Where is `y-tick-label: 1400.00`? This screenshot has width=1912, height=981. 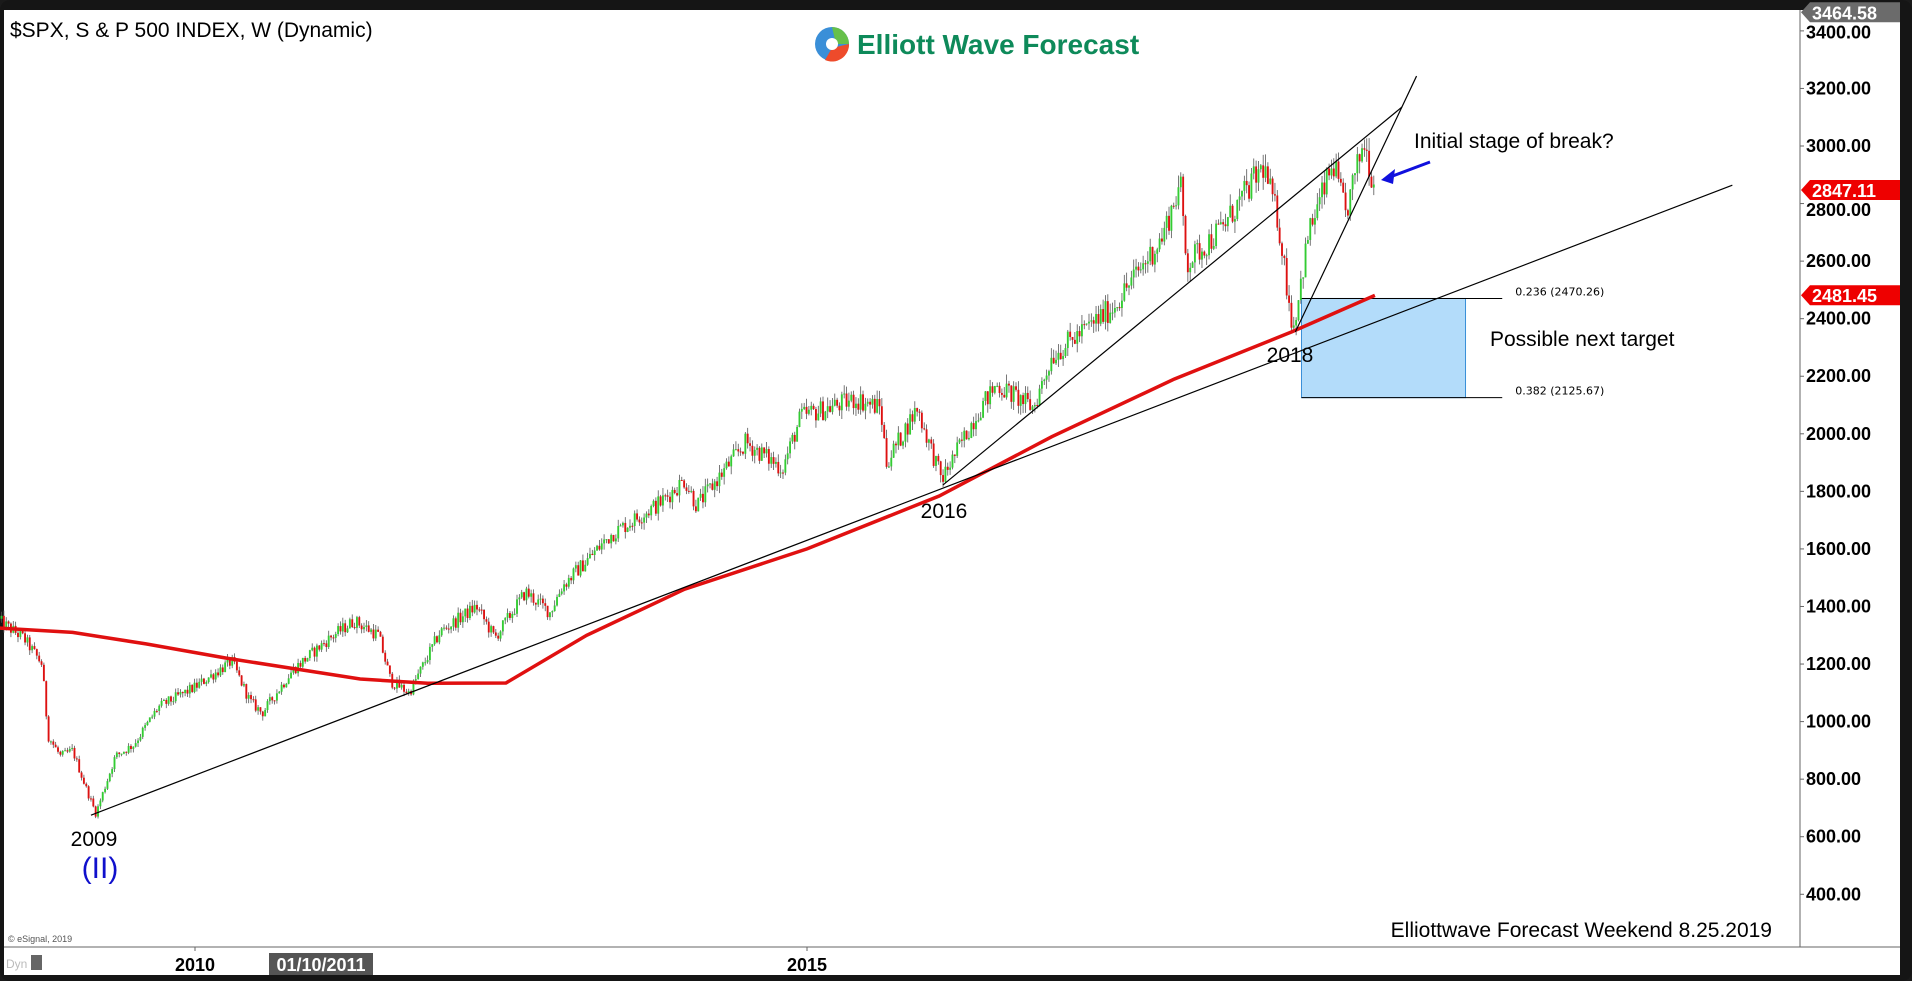
y-tick-label: 1400.00 is located at coordinates (1838, 606).